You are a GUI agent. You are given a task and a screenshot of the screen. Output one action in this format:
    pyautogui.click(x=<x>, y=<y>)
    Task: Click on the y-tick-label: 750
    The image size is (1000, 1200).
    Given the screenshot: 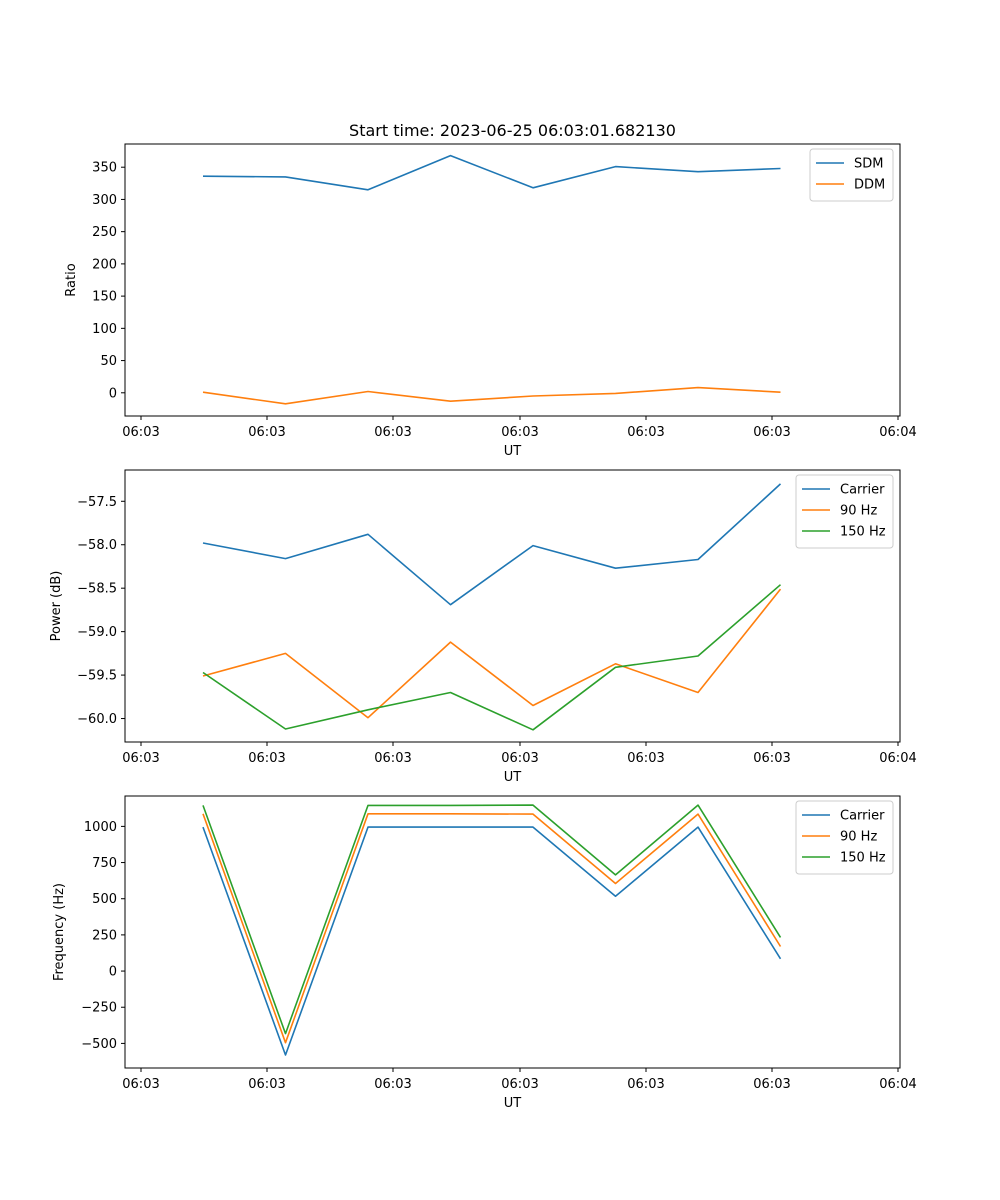 What is the action you would take?
    pyautogui.click(x=104, y=863)
    